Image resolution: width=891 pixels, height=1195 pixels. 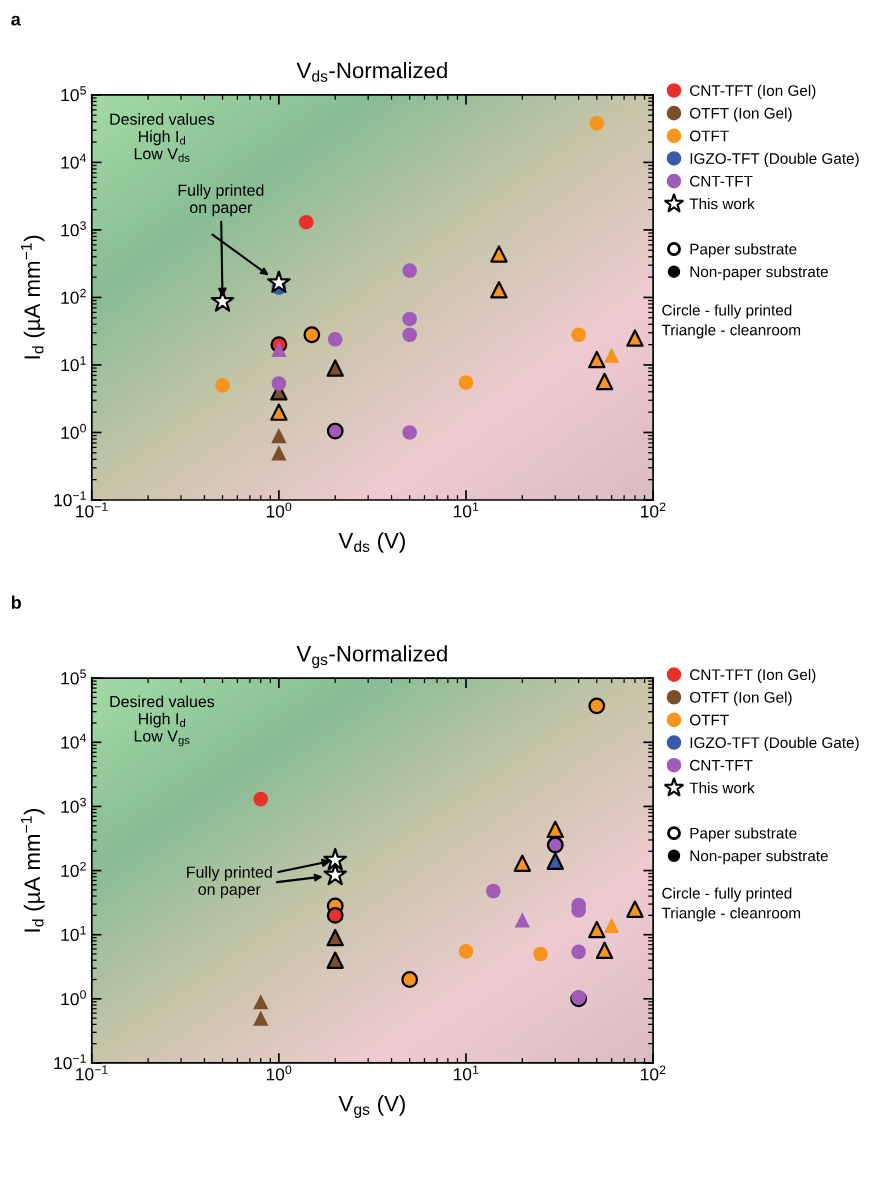 I want to click on x-axis-title: V$_{gs}$ (V), so click(x=371, y=1106).